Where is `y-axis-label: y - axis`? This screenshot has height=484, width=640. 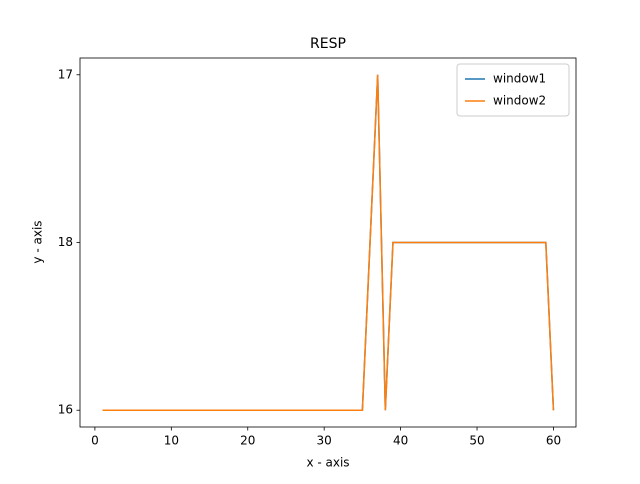 y-axis-label: y - axis is located at coordinates (38, 241).